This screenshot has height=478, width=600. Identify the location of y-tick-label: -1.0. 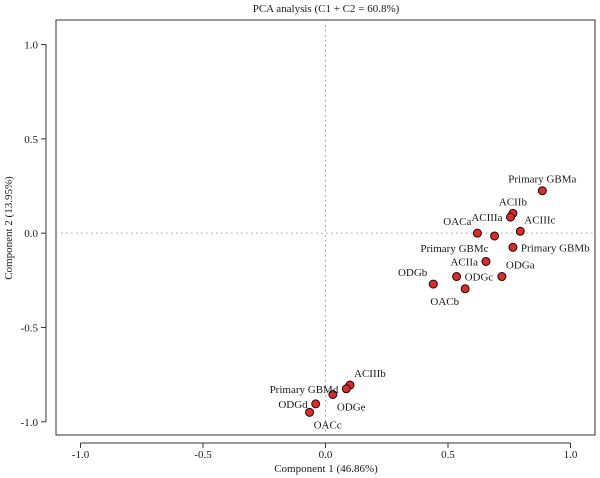
(30, 423).